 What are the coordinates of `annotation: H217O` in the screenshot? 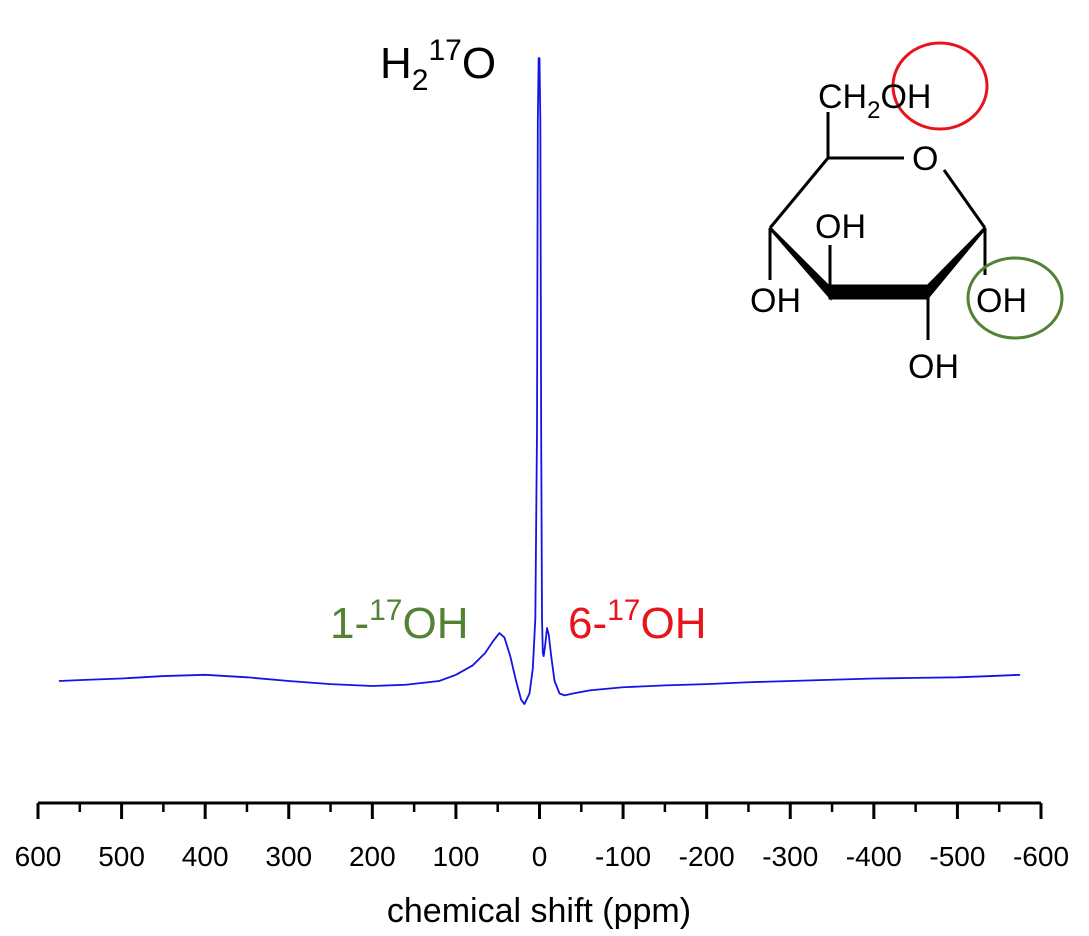 It's located at (438, 65).